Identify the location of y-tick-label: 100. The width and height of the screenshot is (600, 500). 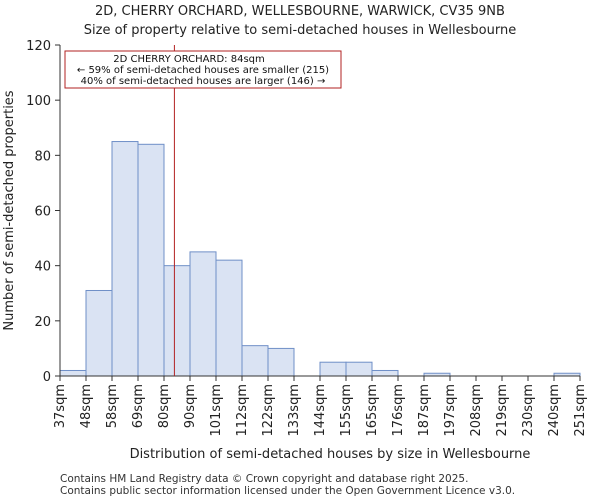
(38, 101).